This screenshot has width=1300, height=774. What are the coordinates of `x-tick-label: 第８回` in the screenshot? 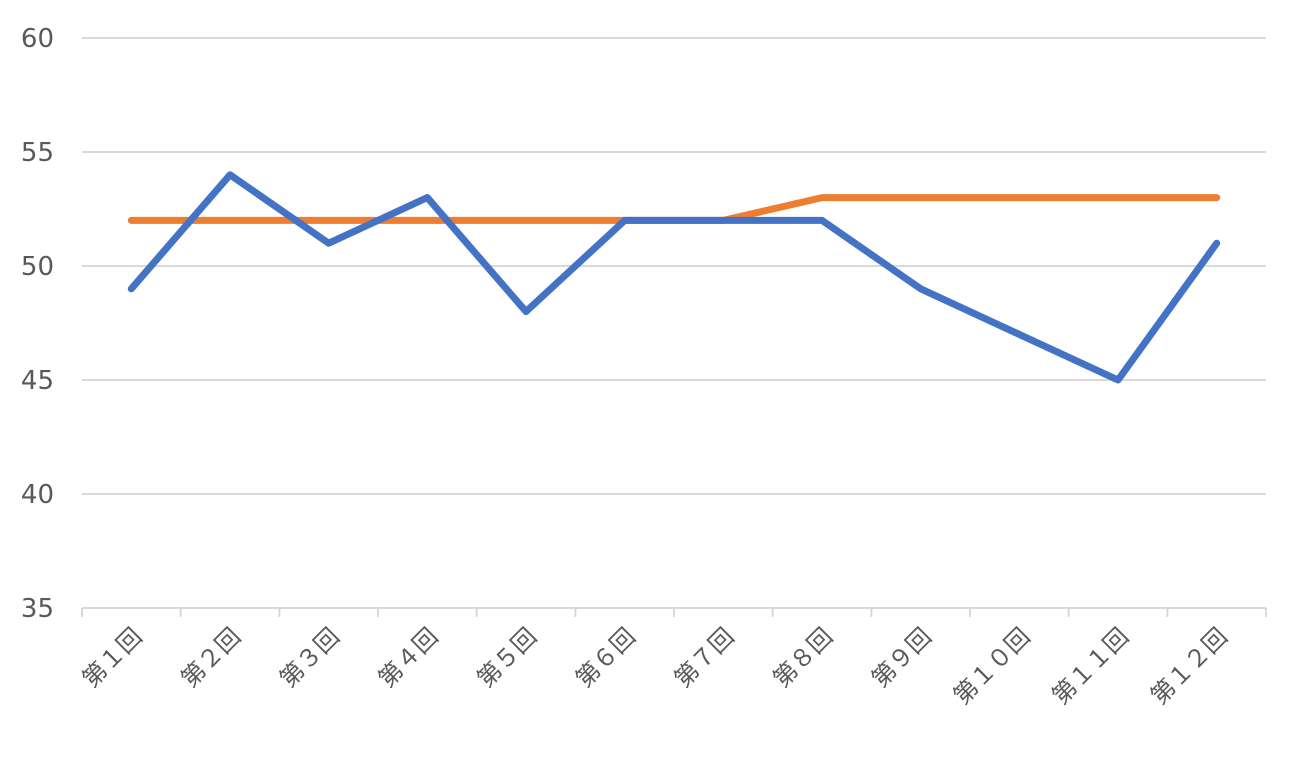 It's located at (803, 657).